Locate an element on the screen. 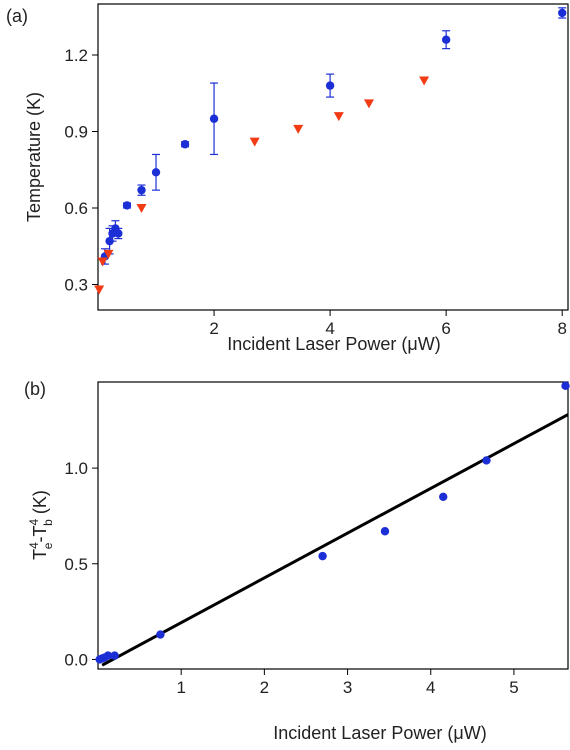 This screenshot has width=570, height=750. ylabel-b-sup-4: 4 is located at coordinates (34, 545).